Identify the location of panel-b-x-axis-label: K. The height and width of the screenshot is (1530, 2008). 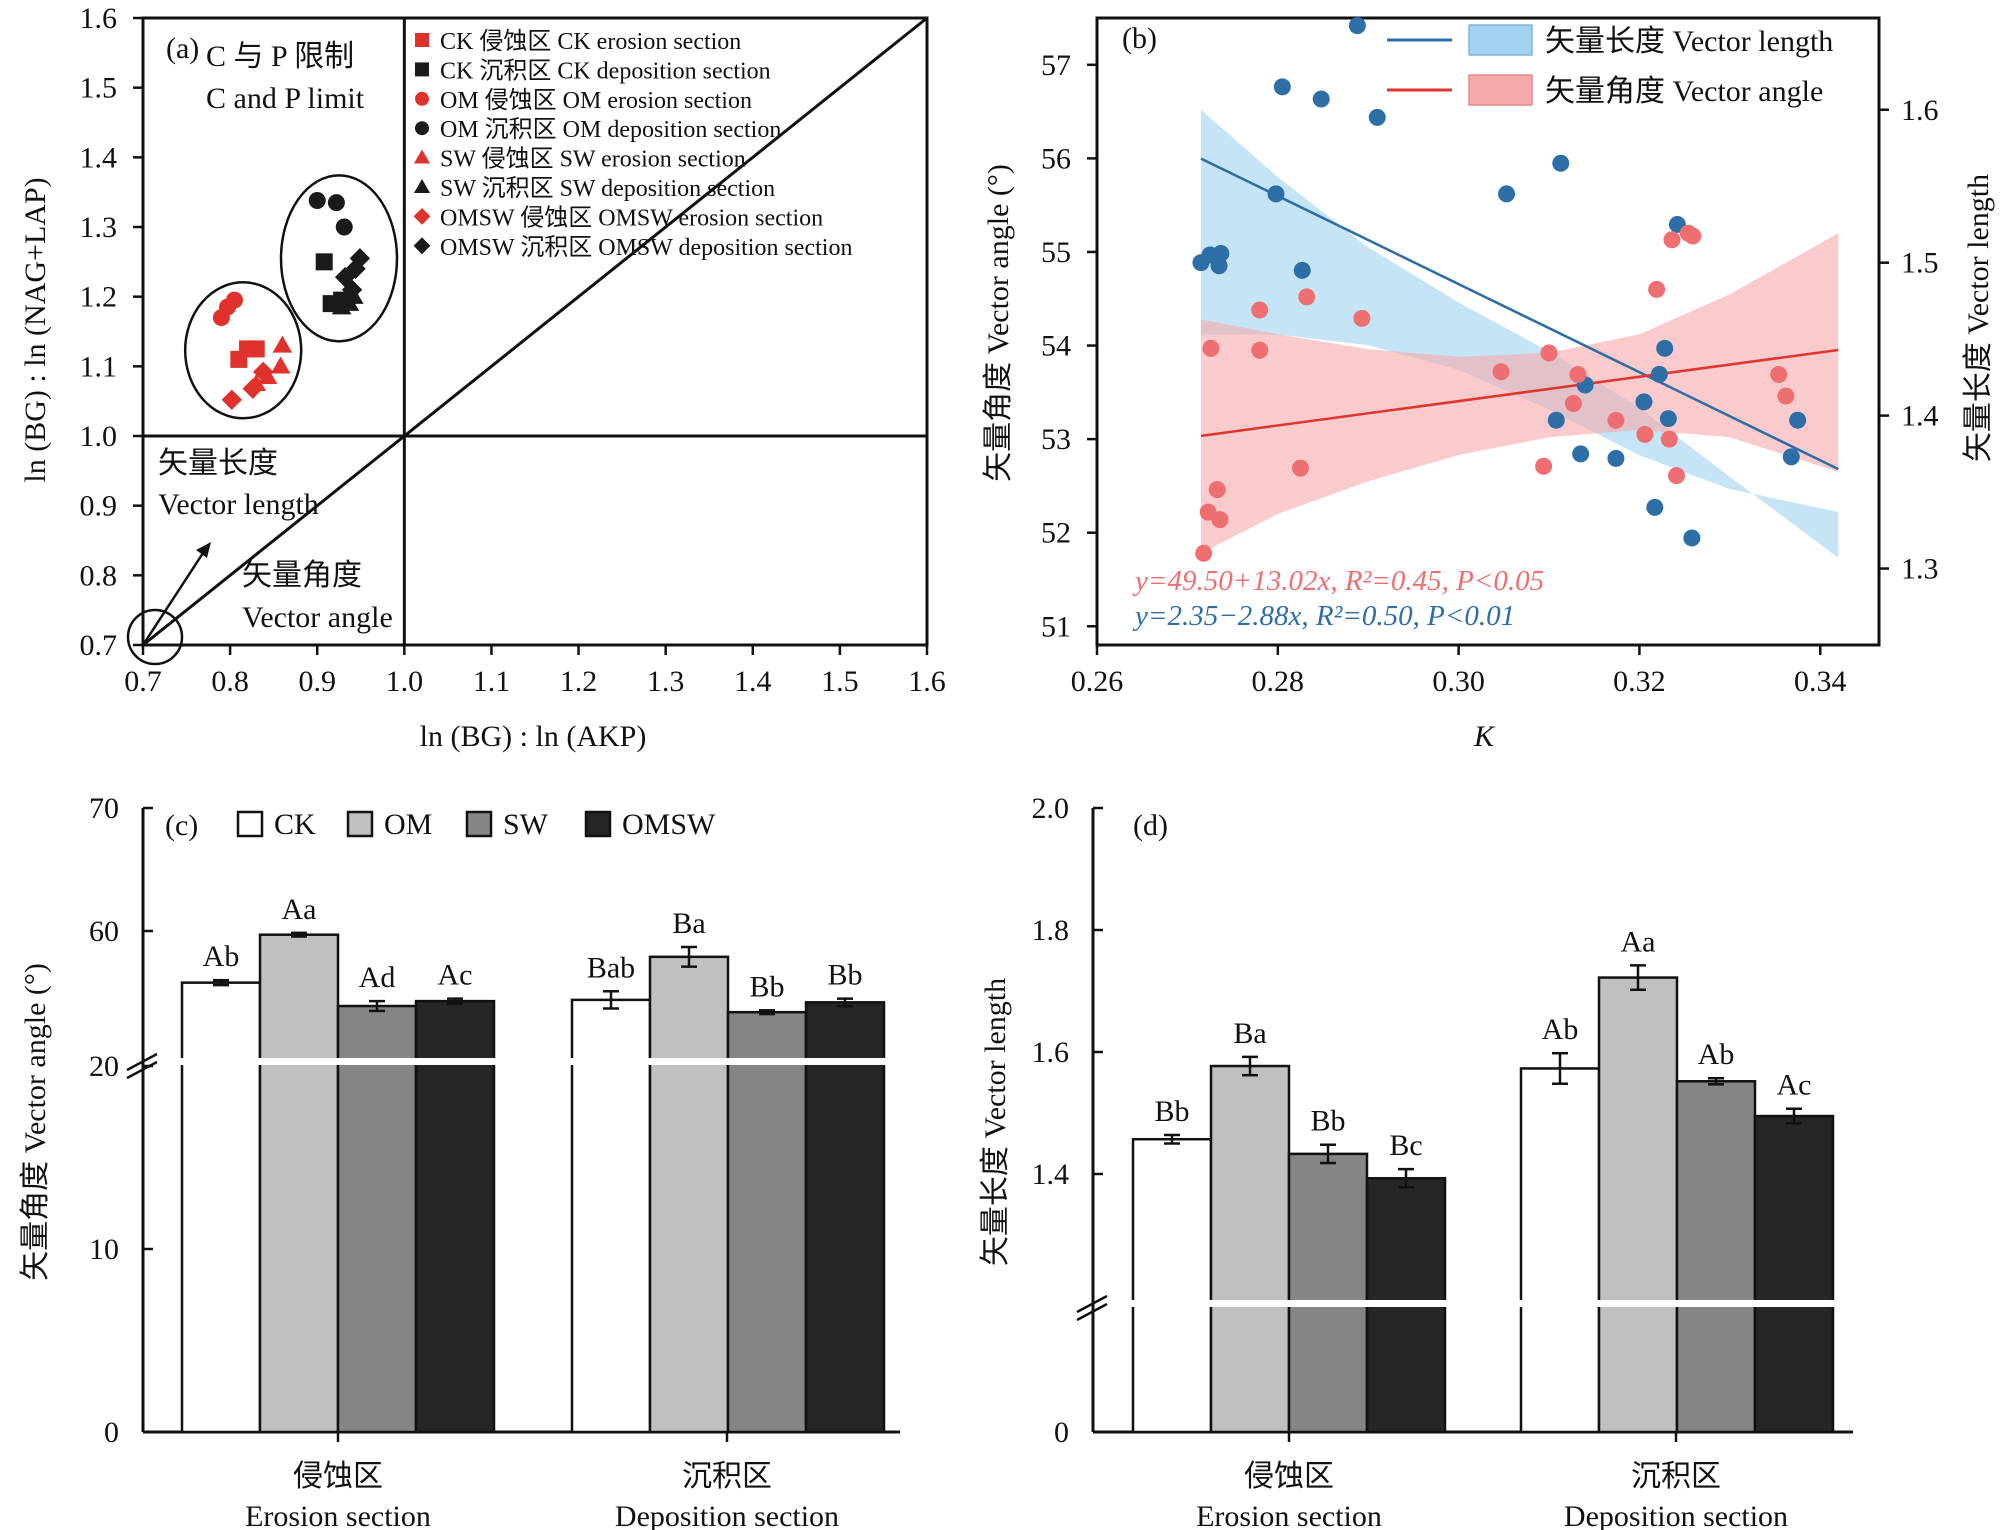
(1484, 736).